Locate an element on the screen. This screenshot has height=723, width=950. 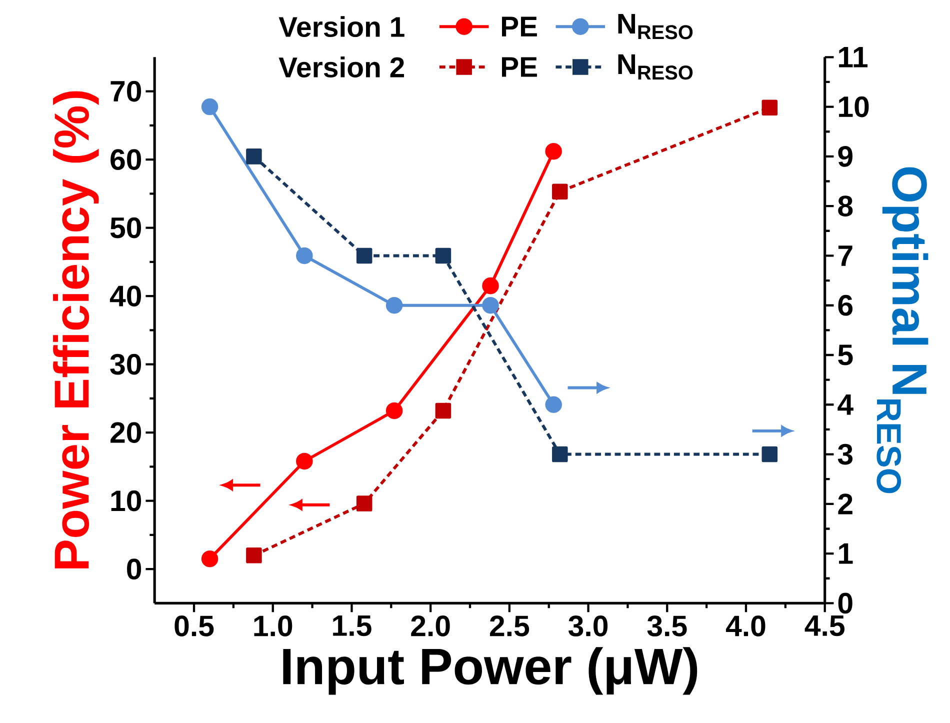
y2-tick-label: 6 is located at coordinates (845, 305).